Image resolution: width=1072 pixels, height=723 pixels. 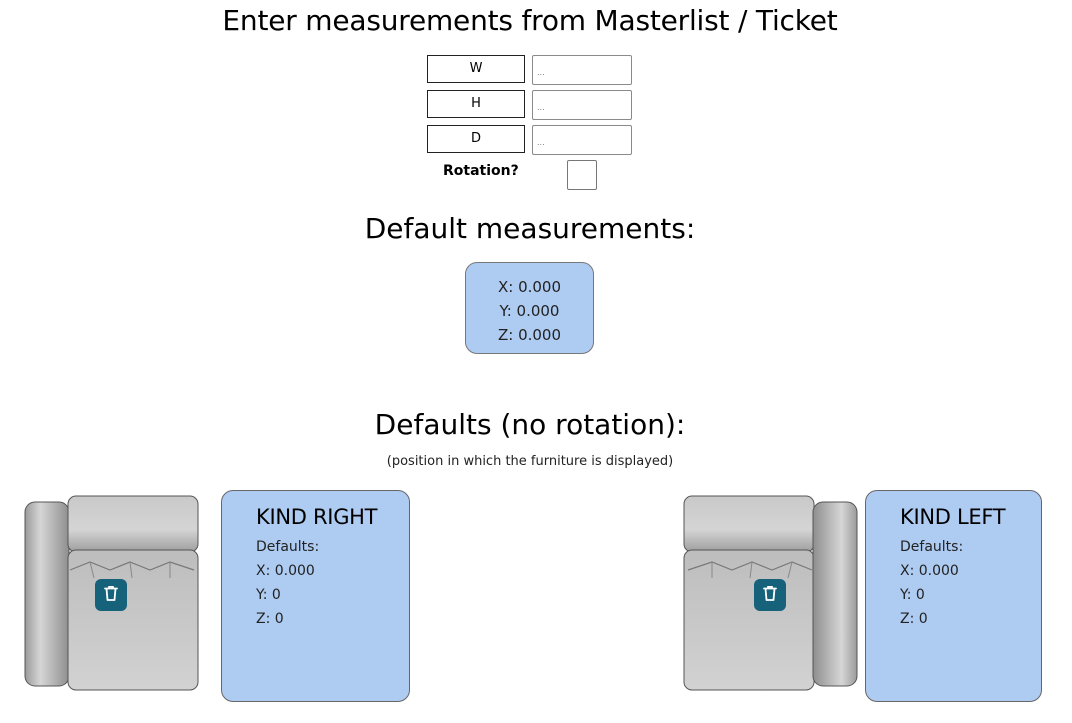 What do you see at coordinates (476, 104) in the screenshot?
I see `height-label: H` at bounding box center [476, 104].